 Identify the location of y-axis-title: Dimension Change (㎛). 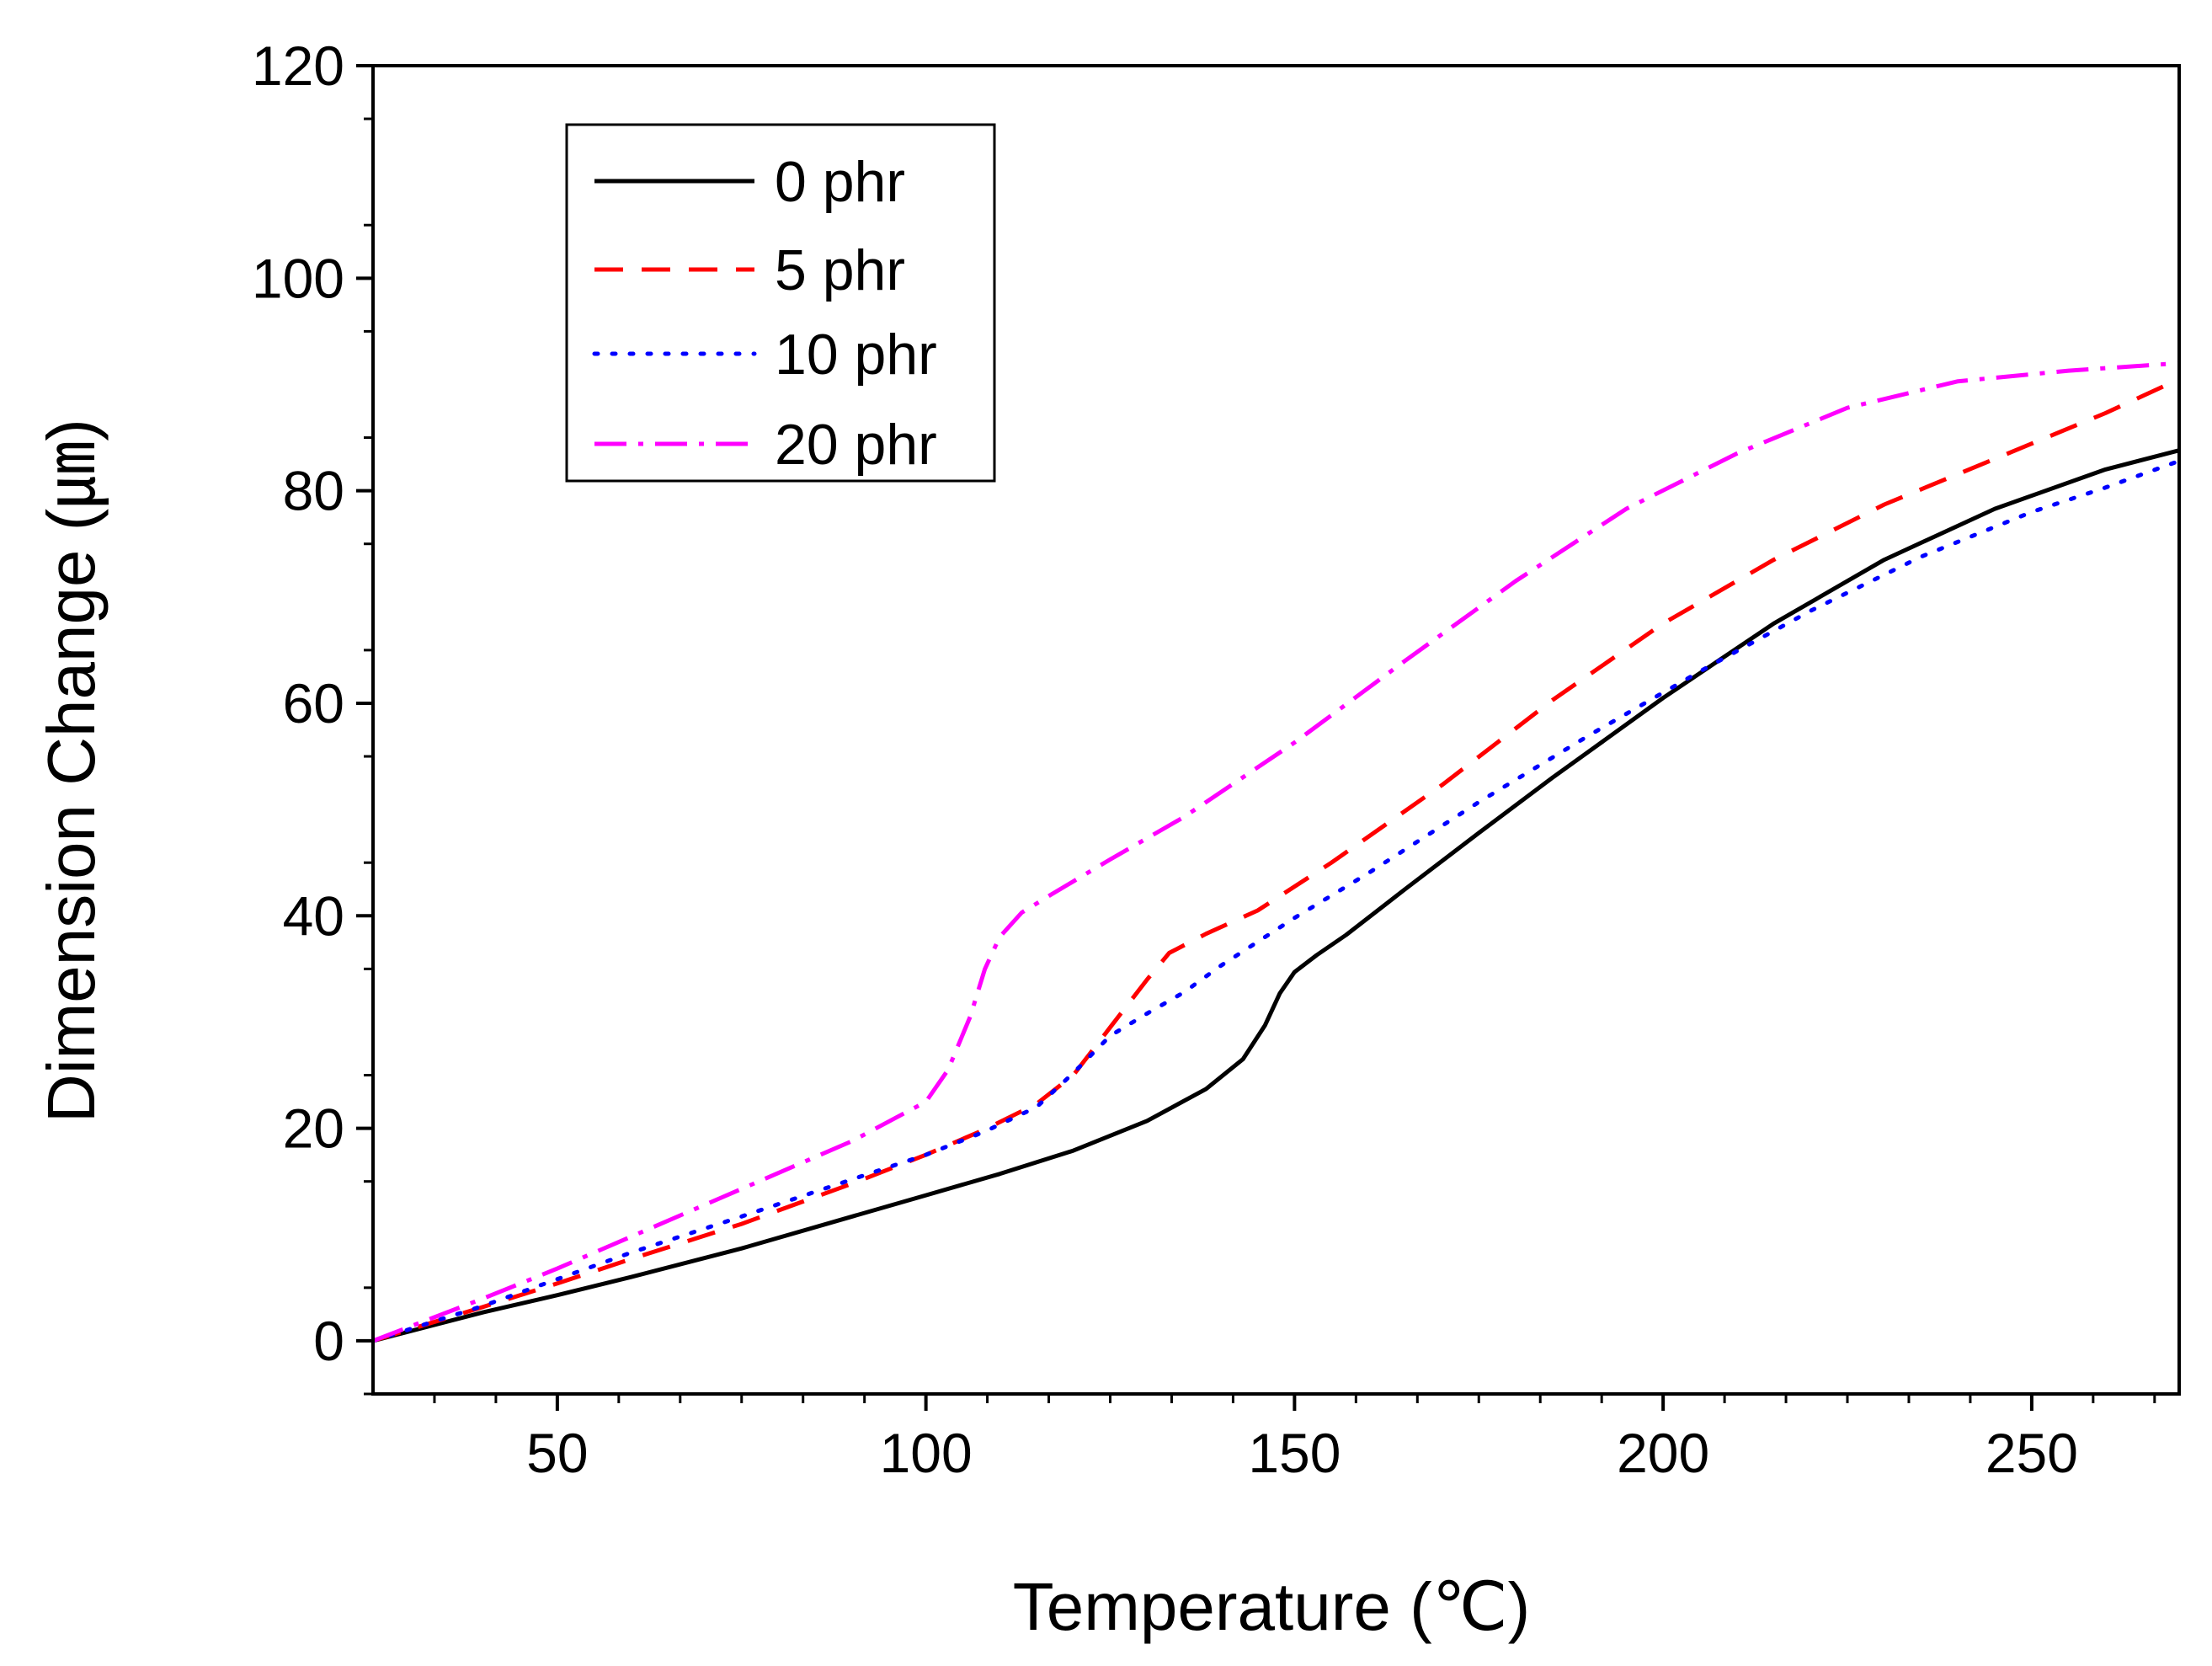
(71, 771).